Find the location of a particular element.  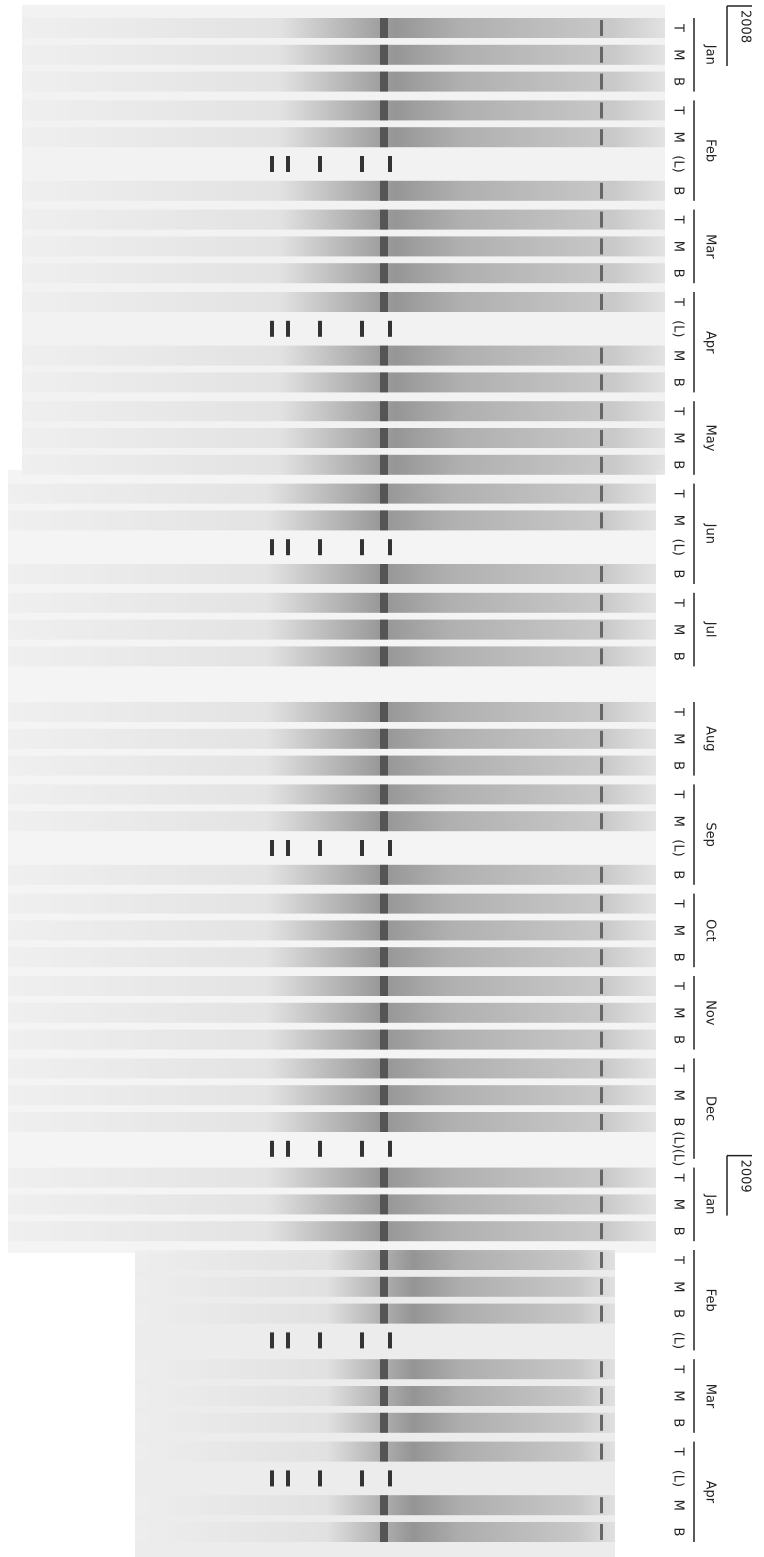

month-label: Jul is located at coordinates (710, 629).